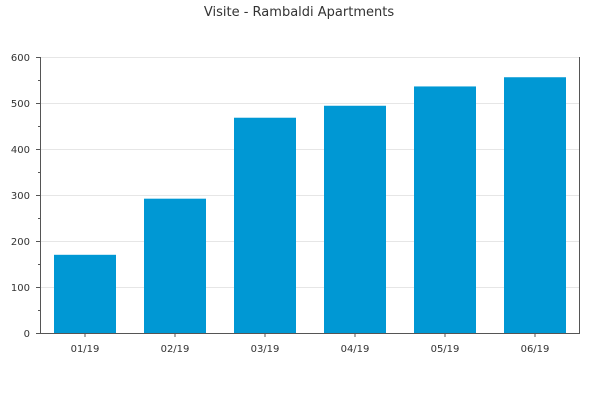  Describe the element at coordinates (27, 334) in the screenshot. I see `y-tick-label: 0` at that location.